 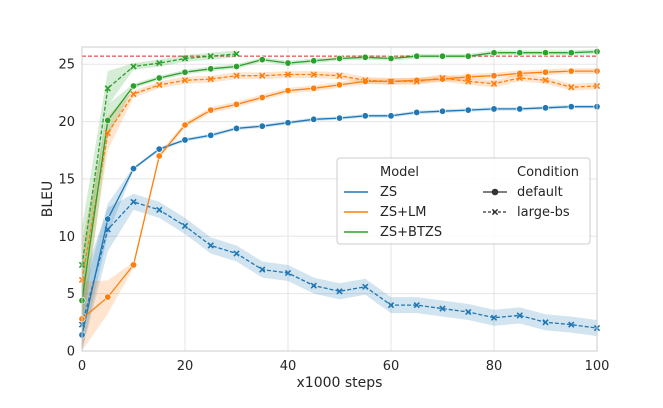 What do you see at coordinates (495, 212) in the screenshot?
I see `legend-marker-x` at bounding box center [495, 212].